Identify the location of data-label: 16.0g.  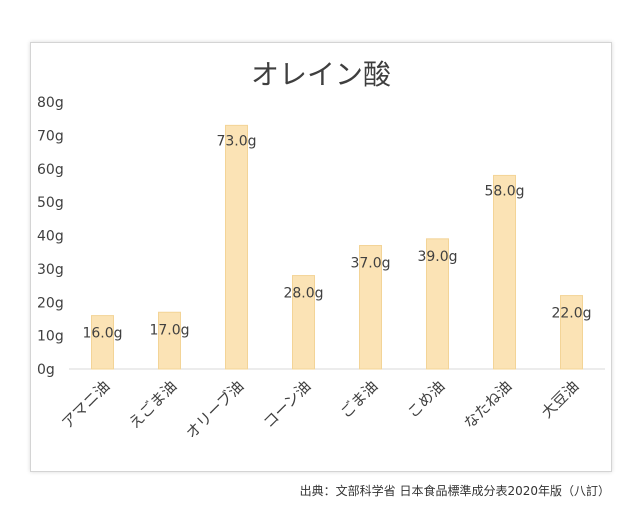
(102, 334).